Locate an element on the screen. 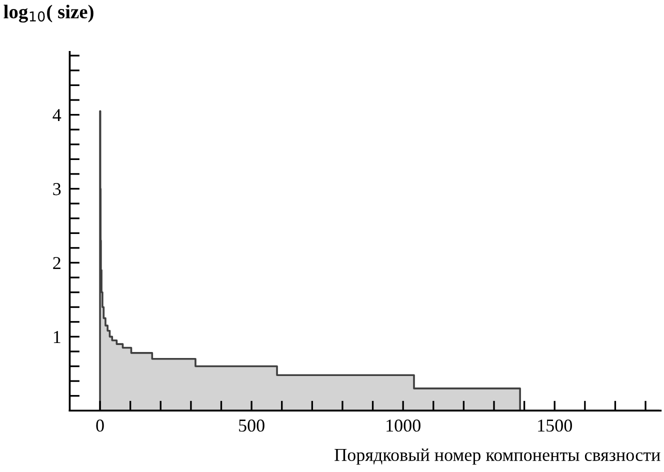  x-tick-label: 500 is located at coordinates (251, 425).